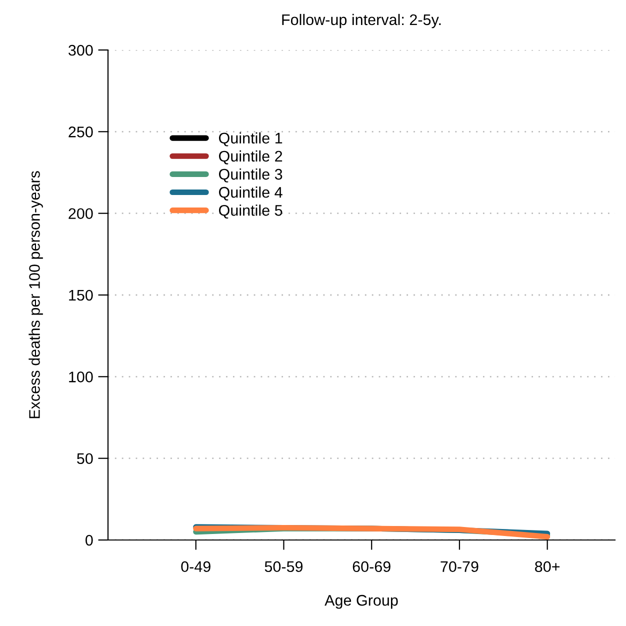  What do you see at coordinates (80, 132) in the screenshot?
I see `y-tick-label: 250` at bounding box center [80, 132].